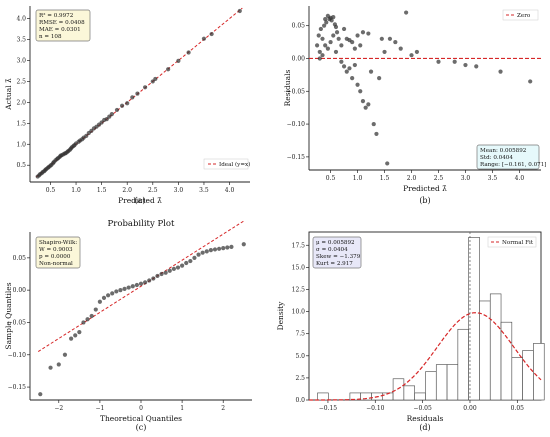  What do you see at coordinates (518, 408) in the screenshot?
I see `x-tick-label: 0.05` at bounding box center [518, 408].